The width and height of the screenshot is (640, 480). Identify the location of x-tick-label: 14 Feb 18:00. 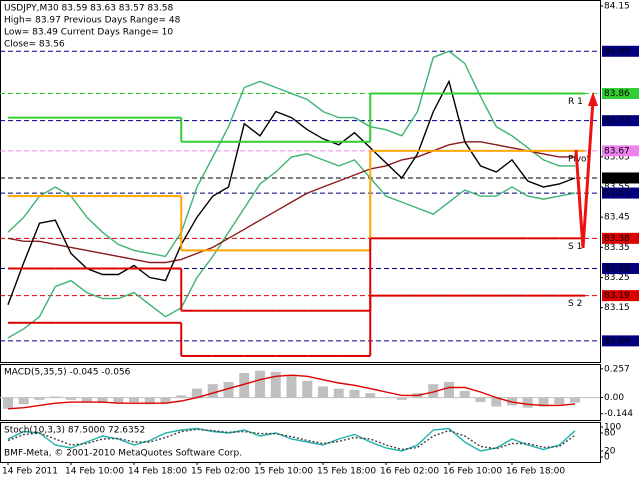
(157, 472).